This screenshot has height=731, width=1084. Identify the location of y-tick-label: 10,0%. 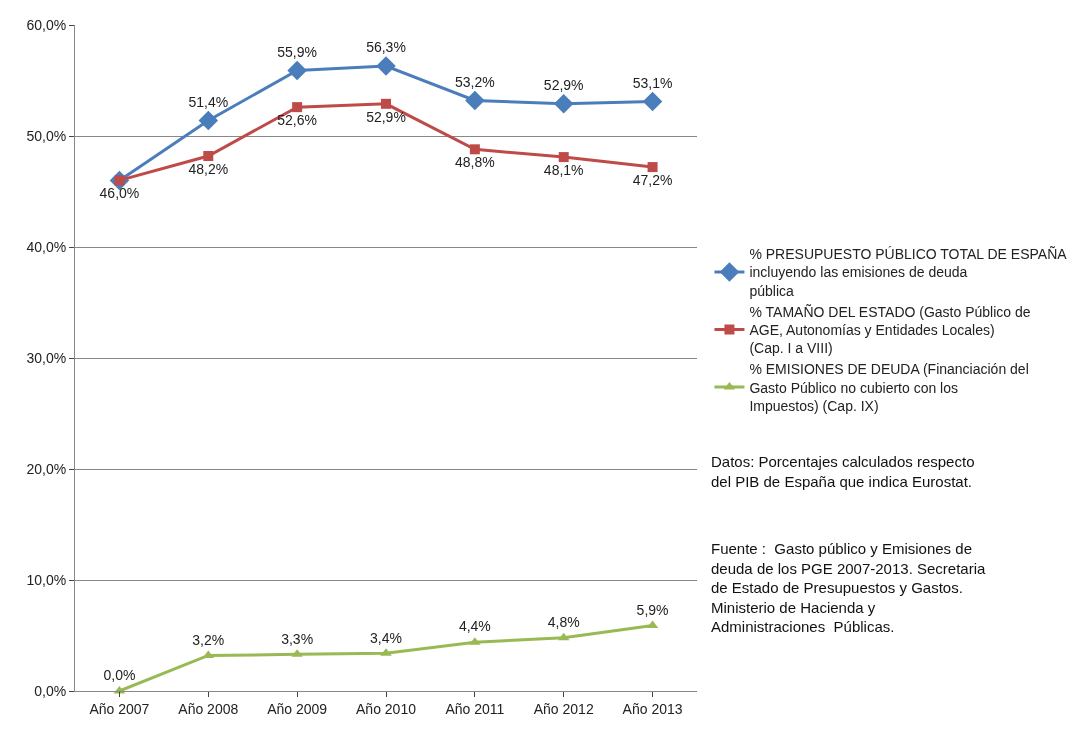
(46, 579).